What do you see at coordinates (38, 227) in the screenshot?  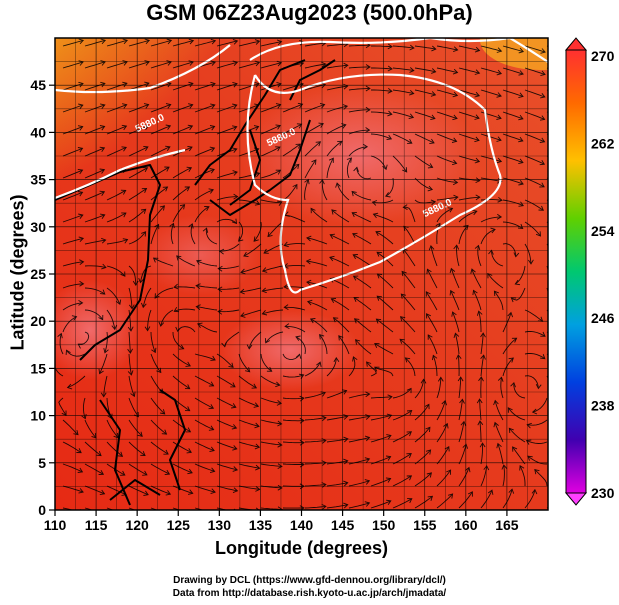 I see `y-tick-label: 30` at bounding box center [38, 227].